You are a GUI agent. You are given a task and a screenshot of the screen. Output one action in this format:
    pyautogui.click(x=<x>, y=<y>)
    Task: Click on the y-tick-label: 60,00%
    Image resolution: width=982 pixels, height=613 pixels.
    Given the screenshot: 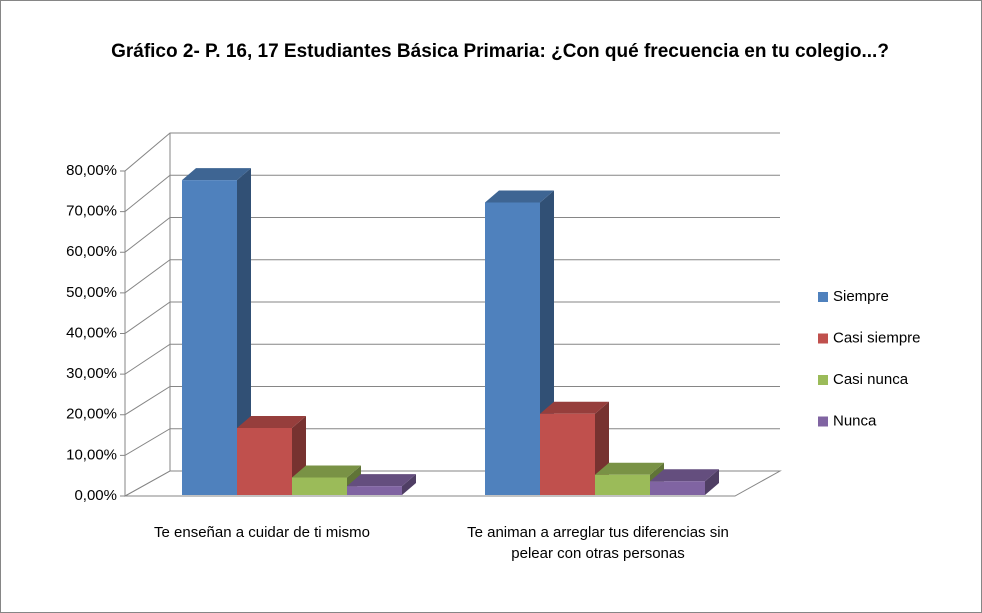 What is the action you would take?
    pyautogui.click(x=91, y=251)
    